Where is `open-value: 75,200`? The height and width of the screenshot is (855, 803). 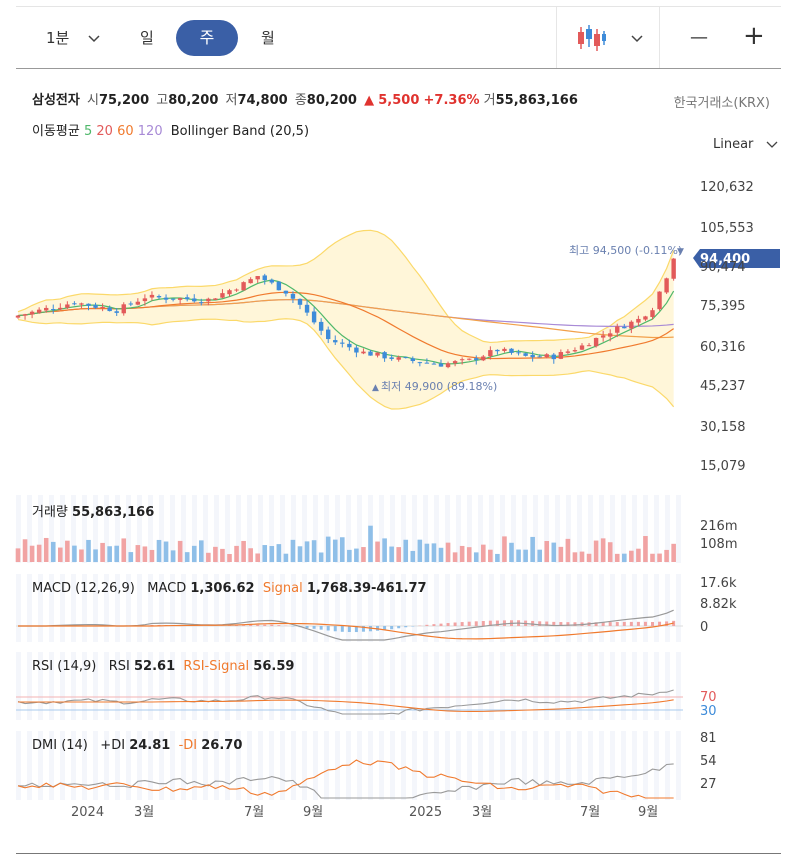 open-value: 75,200 is located at coordinates (124, 100).